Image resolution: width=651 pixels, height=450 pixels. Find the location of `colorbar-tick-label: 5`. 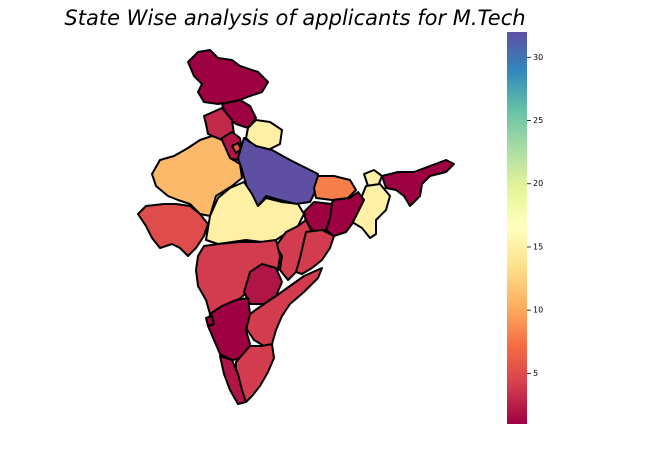

colorbar-tick-label: 5 is located at coordinates (535, 373).